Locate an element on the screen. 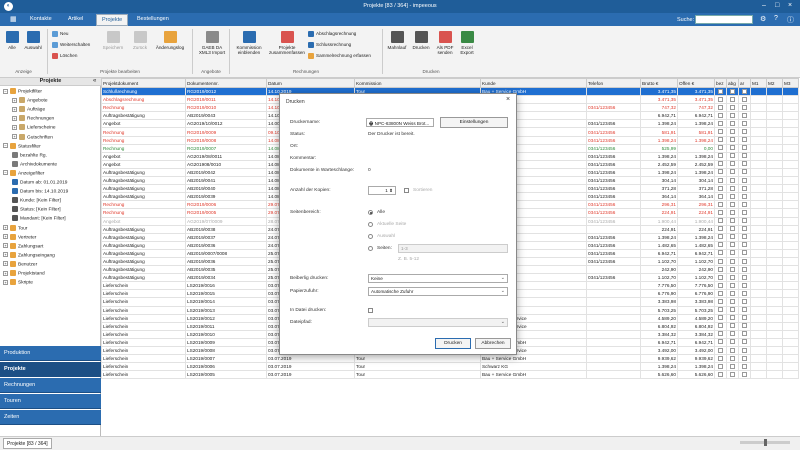  tree-item: + Skripte is located at coordinates (18, 282).